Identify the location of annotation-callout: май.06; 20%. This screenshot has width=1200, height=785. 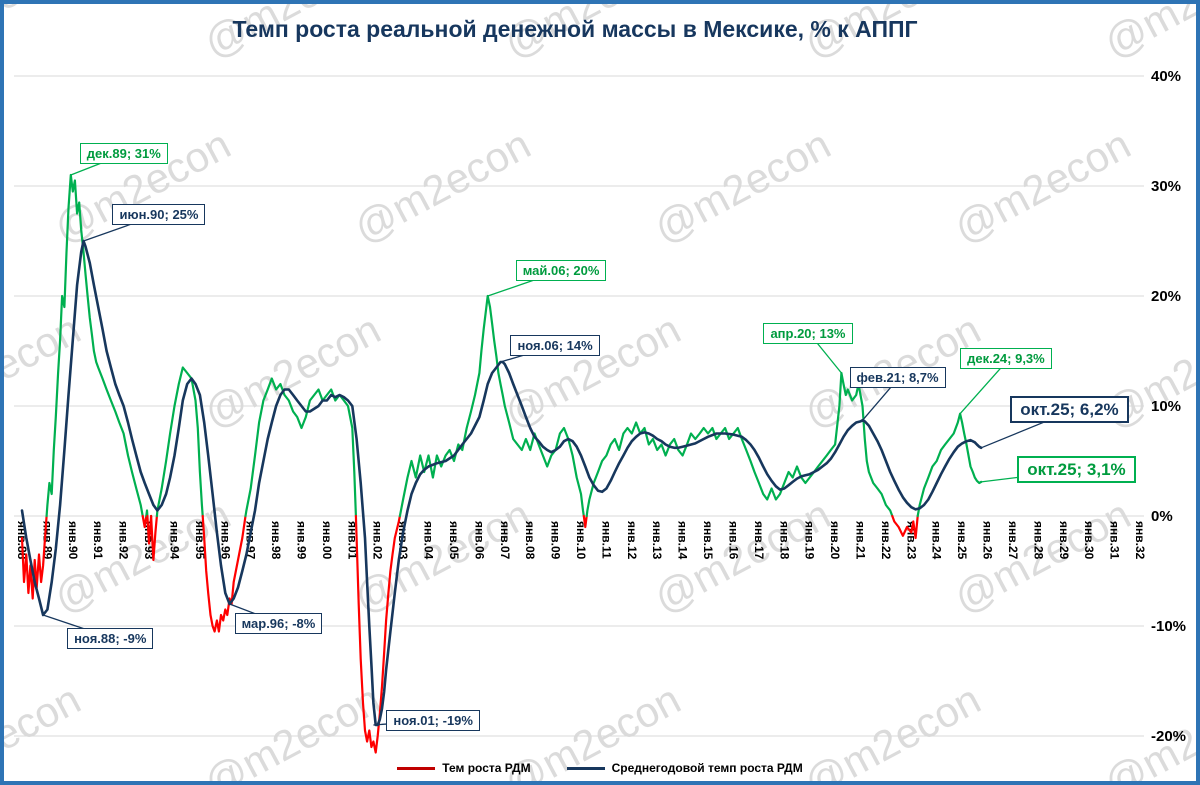
(561, 270).